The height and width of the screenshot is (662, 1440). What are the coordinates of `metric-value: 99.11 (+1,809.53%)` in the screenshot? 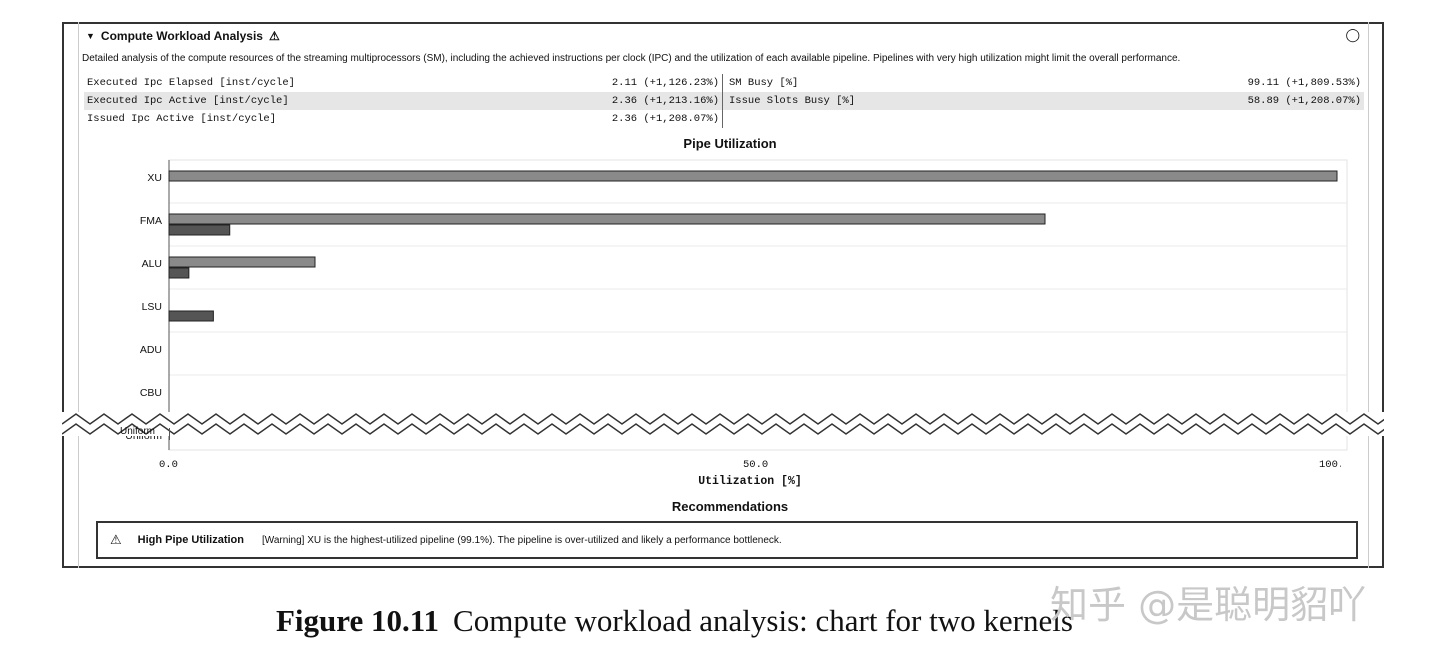 It's located at (1304, 83).